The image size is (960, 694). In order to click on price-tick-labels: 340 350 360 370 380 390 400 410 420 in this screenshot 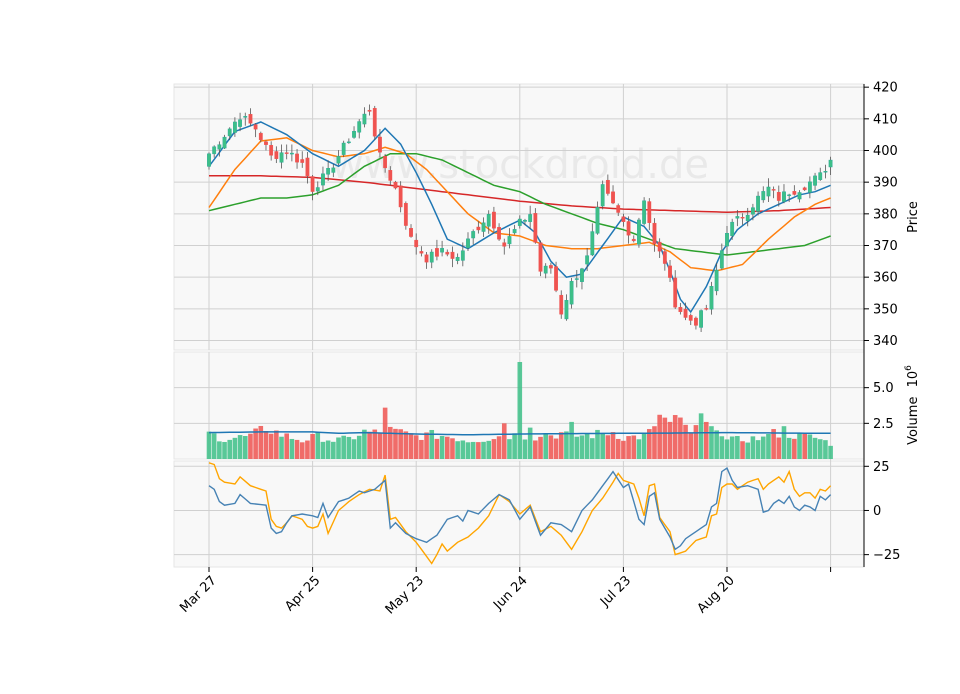, I will do `click(881, 215)`.